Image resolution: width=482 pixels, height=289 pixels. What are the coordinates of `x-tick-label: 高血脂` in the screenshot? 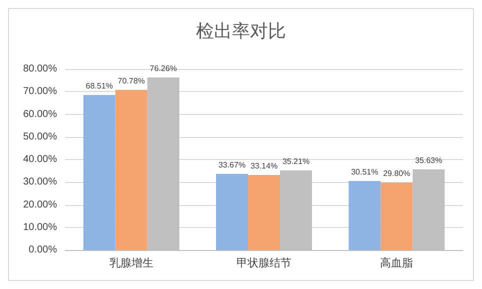 It's located at (397, 263).